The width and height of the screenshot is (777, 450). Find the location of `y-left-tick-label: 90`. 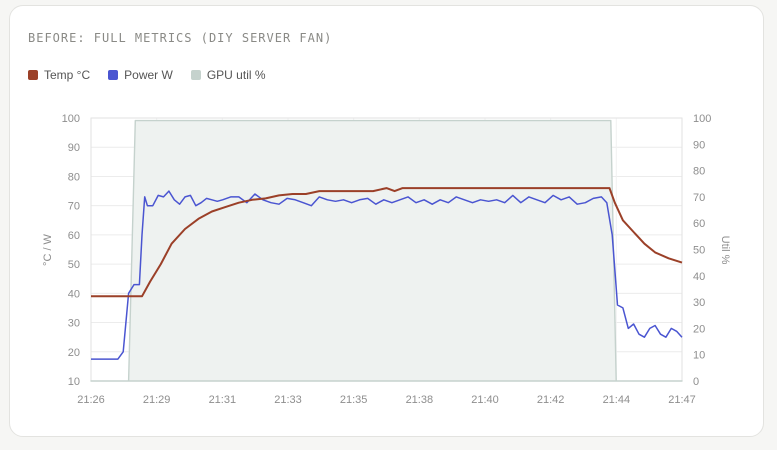

y-left-tick-label: 90 is located at coordinates (74, 148).